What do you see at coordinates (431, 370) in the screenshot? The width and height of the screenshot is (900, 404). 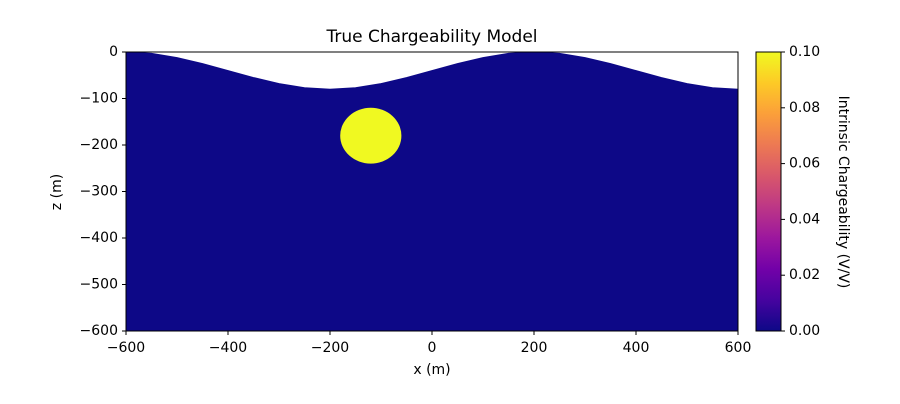 I see `x-axis-label: x (m)` at bounding box center [431, 370].